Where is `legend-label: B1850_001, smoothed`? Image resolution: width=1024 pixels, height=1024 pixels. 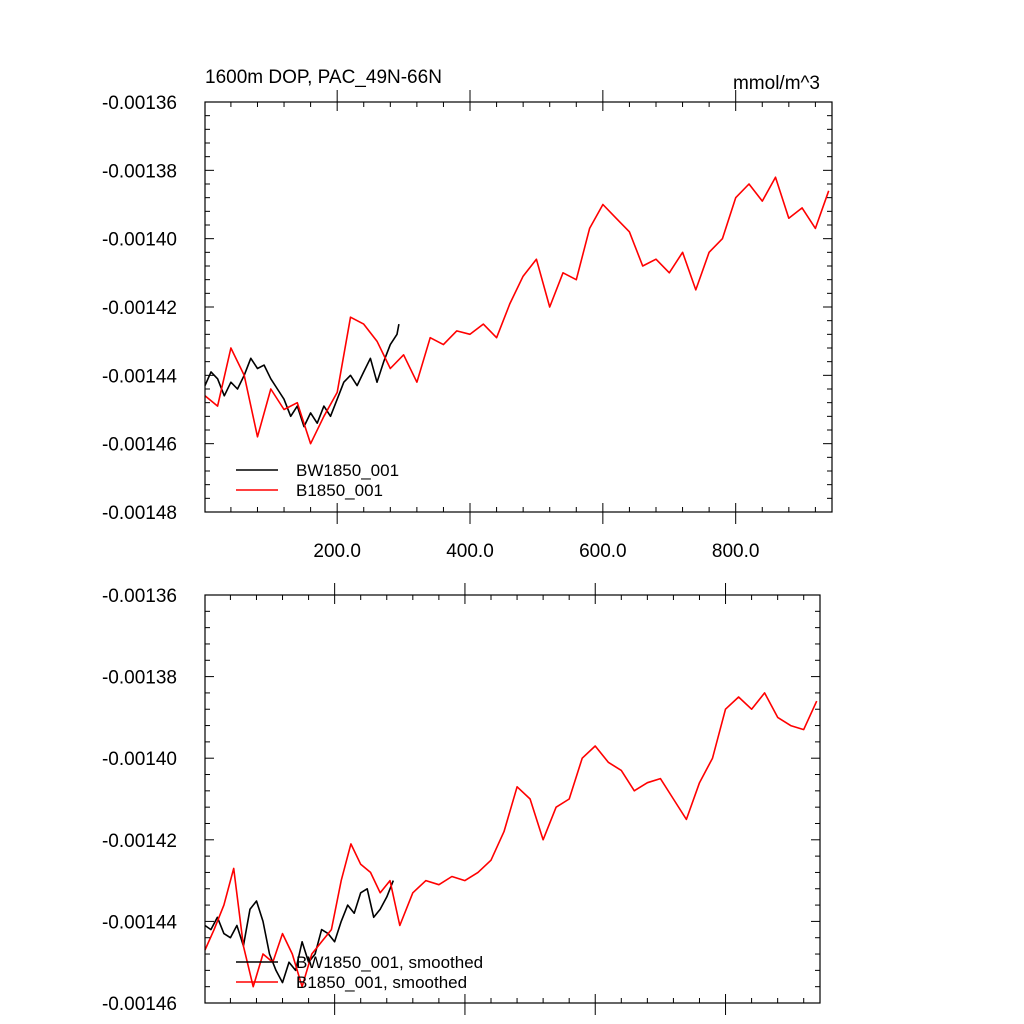 legend-label: B1850_001, smoothed is located at coordinates (381, 982).